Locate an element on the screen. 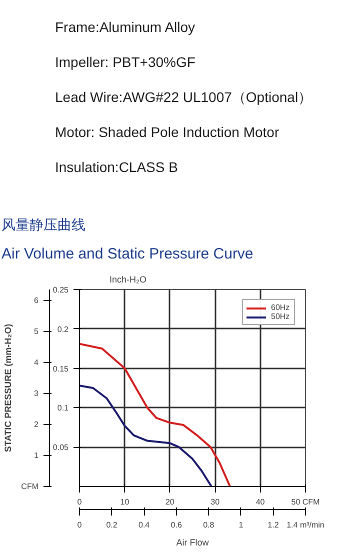 The width and height of the screenshot is (350, 560). x-tick-label: 0 is located at coordinates (79, 502).